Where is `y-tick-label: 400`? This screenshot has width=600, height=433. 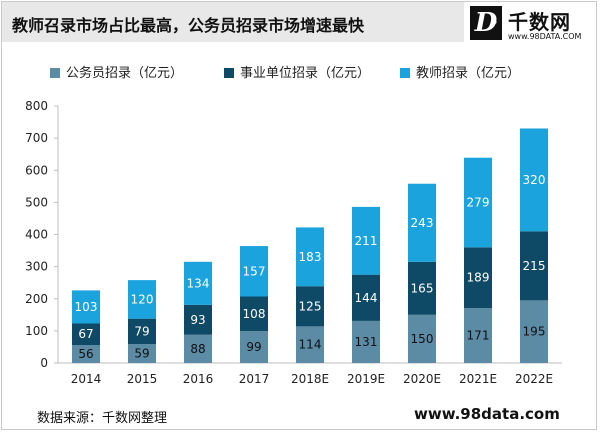
y-tick-label: 400 is located at coordinates (36, 235).